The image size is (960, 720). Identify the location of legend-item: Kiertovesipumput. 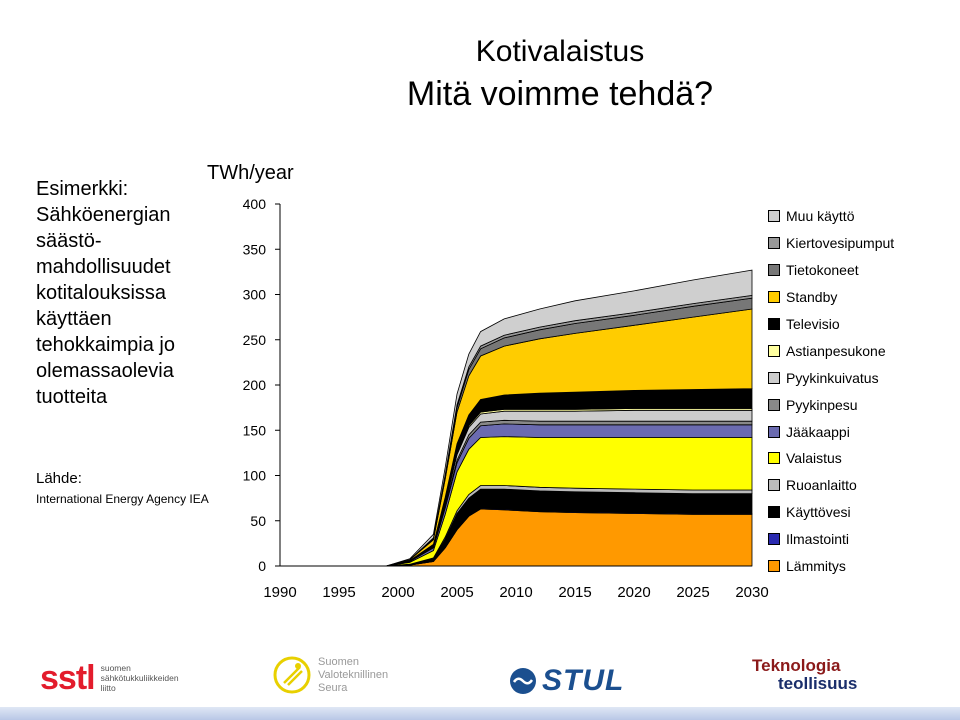
(831, 243).